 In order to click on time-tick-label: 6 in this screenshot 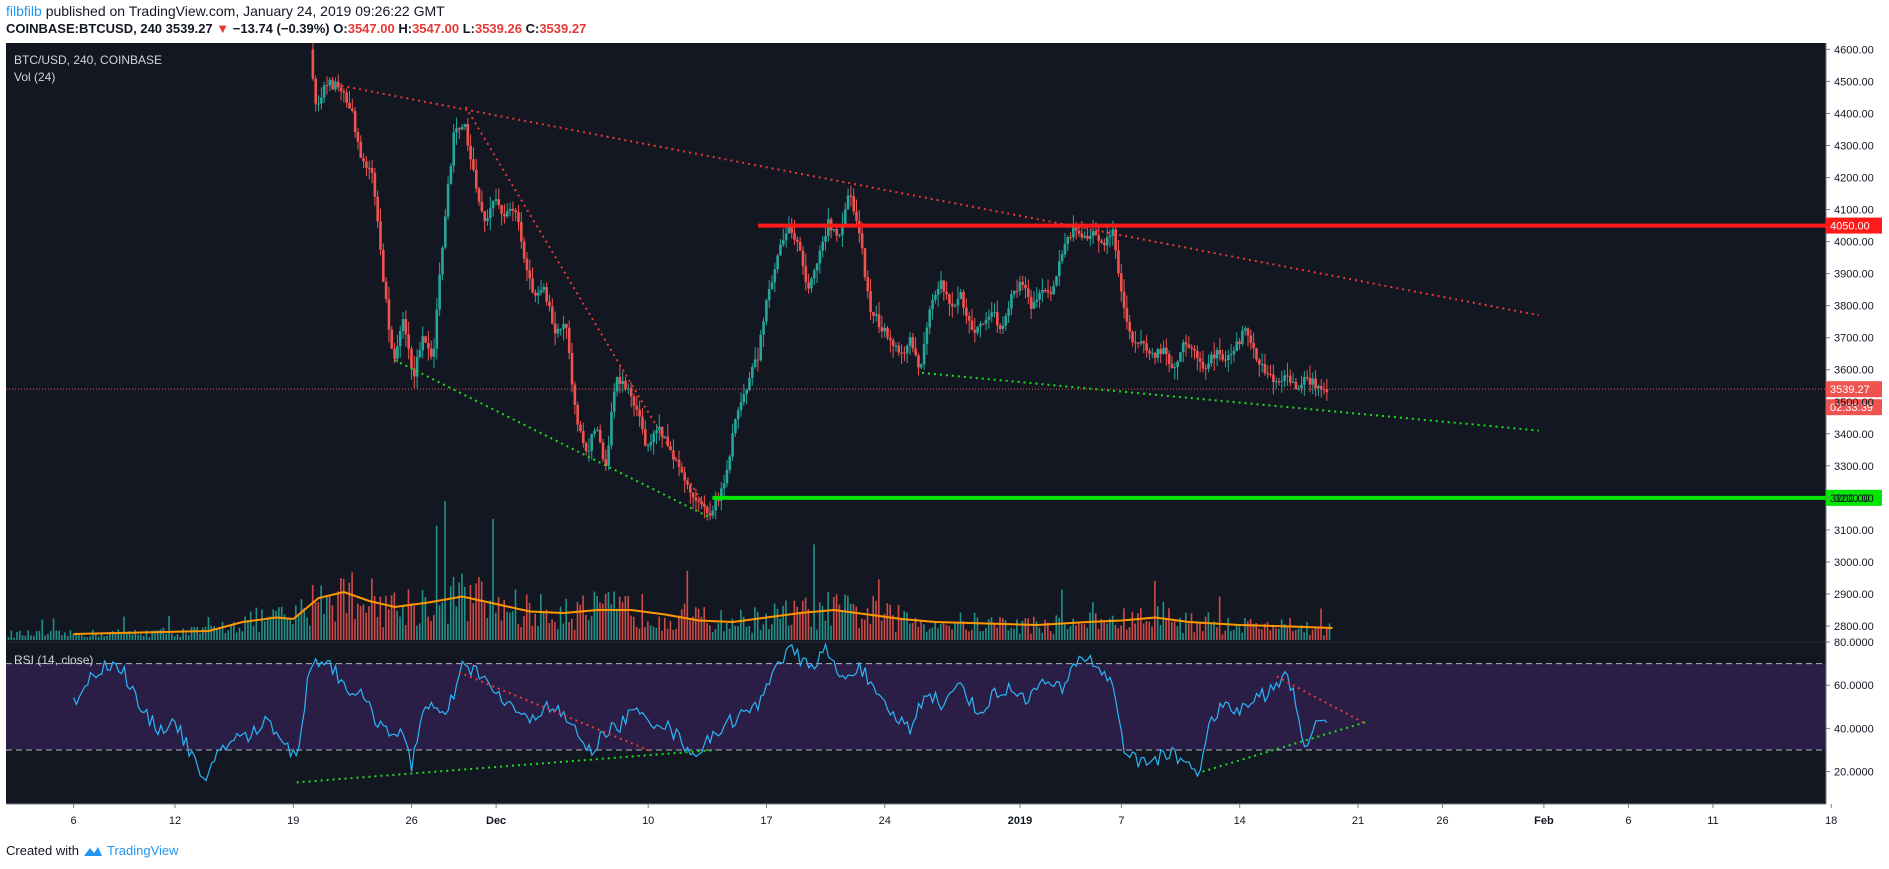, I will do `click(74, 821)`.